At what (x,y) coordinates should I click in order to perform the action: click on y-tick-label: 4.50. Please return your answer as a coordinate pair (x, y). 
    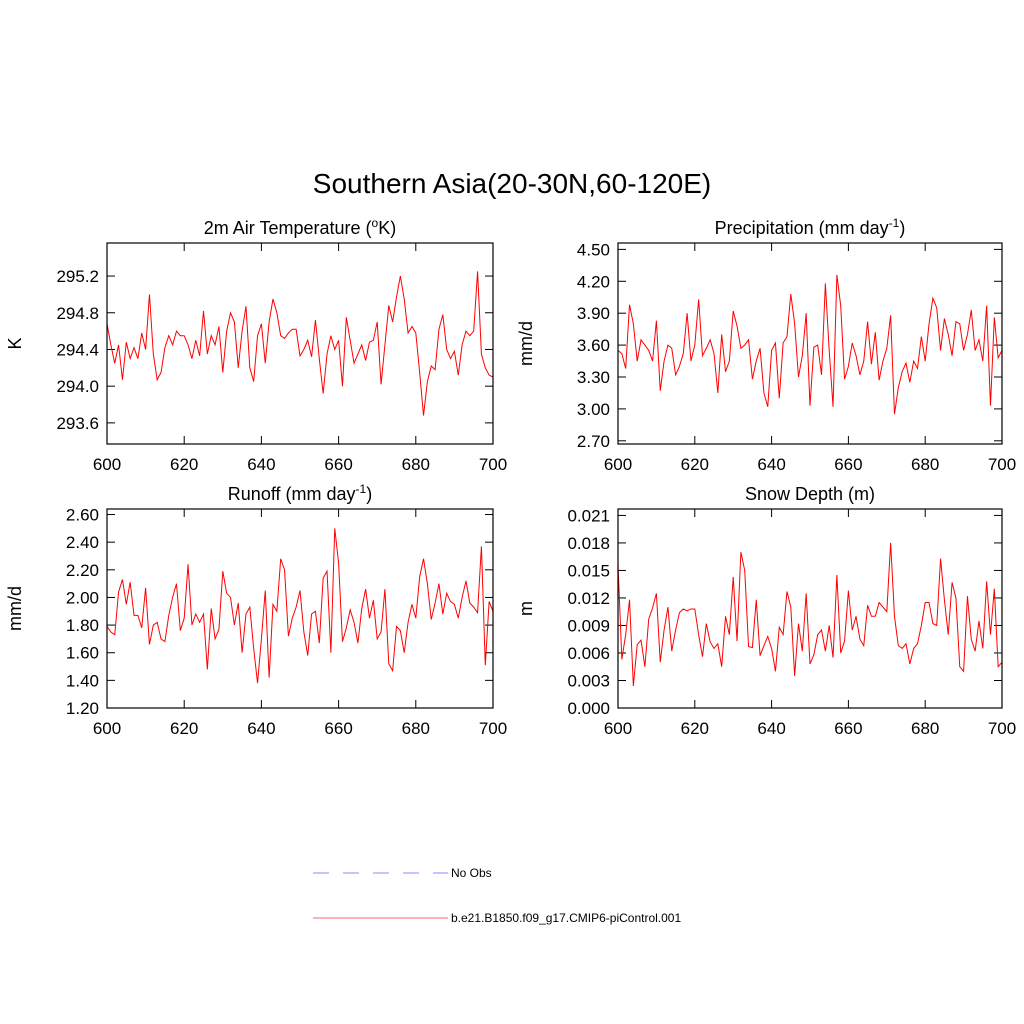
    Looking at the image, I should click on (593, 249).